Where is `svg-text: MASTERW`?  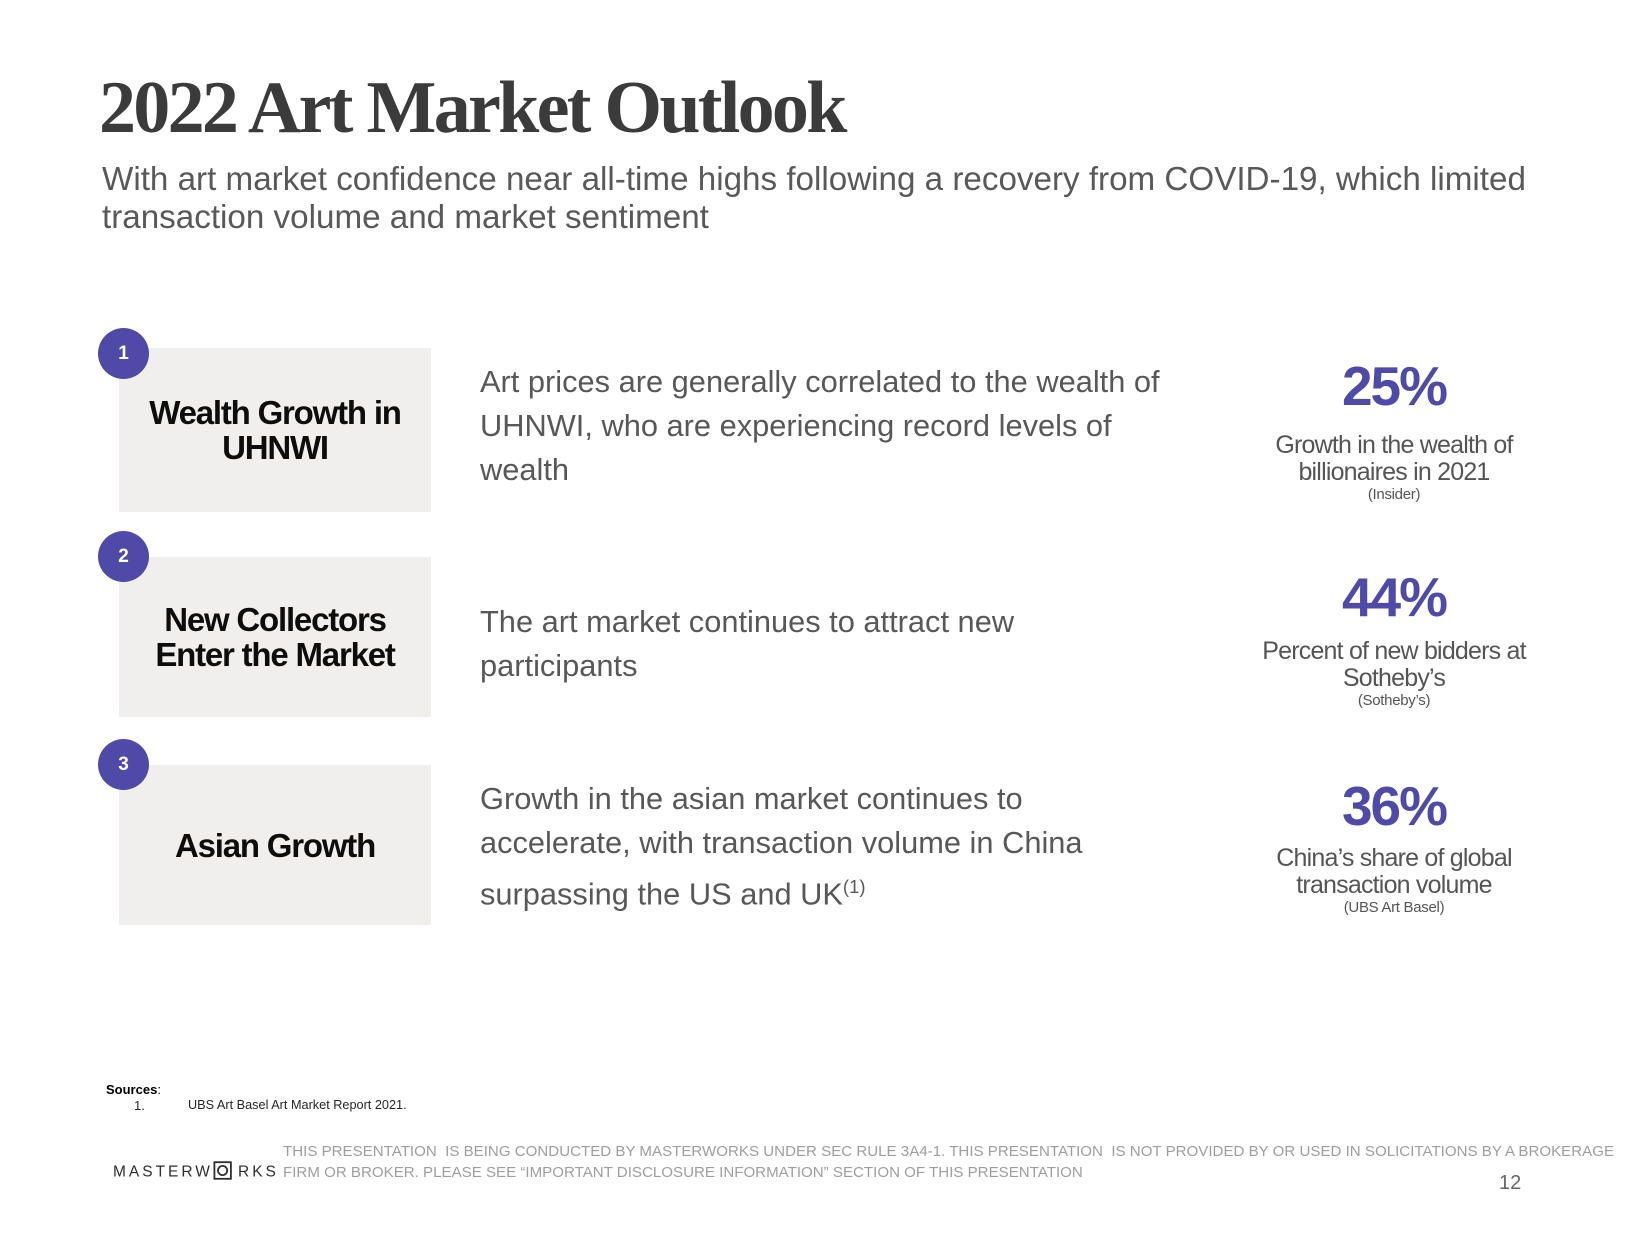 svg-text: MASTERW is located at coordinates (163, 1172).